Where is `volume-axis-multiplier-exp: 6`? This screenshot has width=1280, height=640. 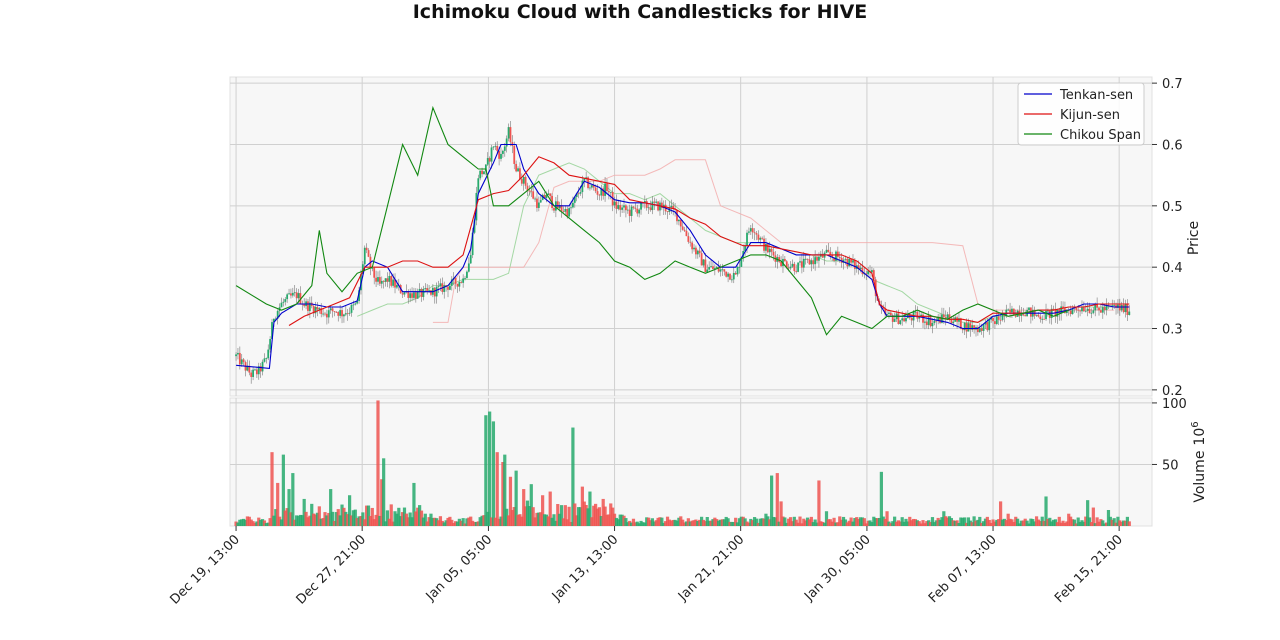
volume-axis-multiplier-exp: 6 is located at coordinates (1195, 424).